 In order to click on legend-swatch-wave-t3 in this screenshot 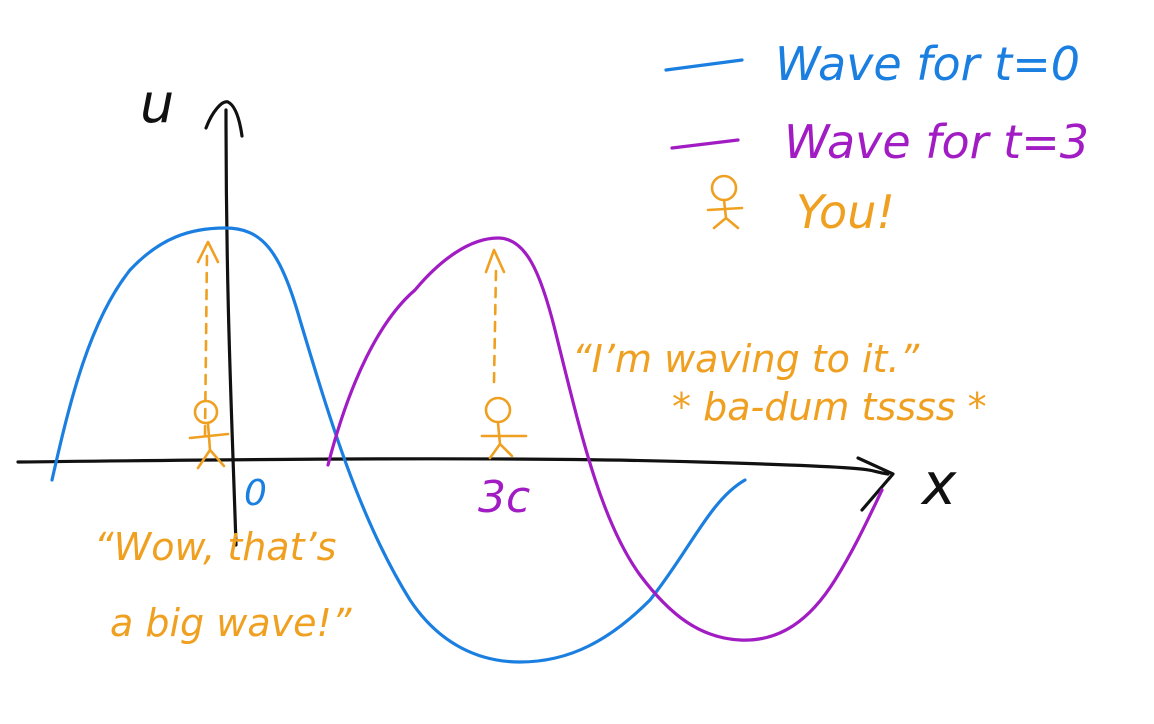, I will do `click(705, 144)`.